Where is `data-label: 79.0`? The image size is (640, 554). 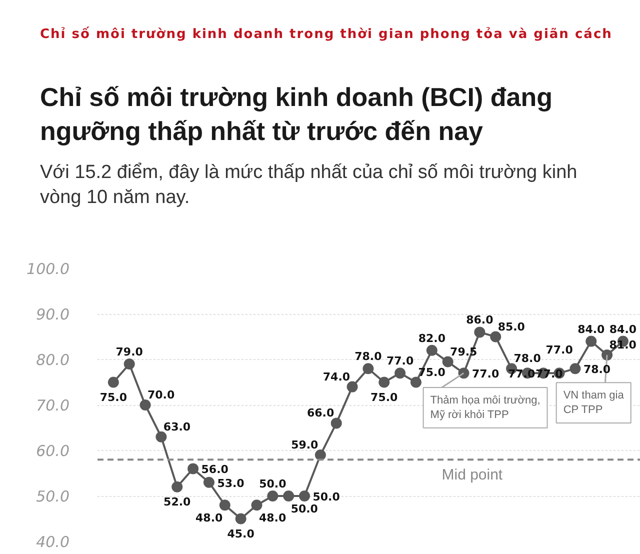
data-label: 79.0 is located at coordinates (130, 352).